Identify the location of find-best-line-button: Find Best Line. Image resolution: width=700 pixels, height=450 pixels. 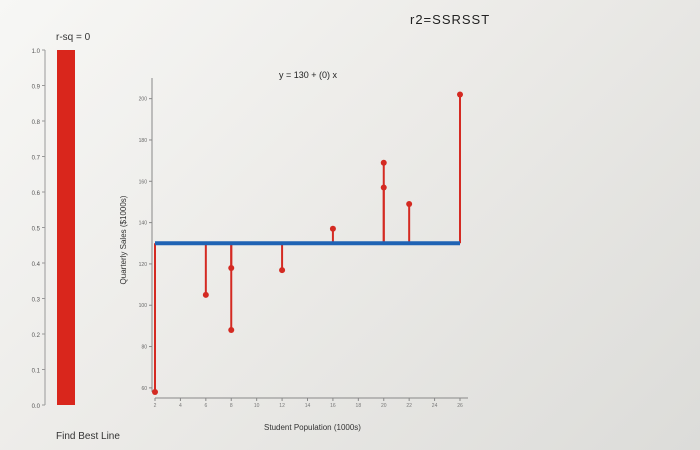
(88, 436).